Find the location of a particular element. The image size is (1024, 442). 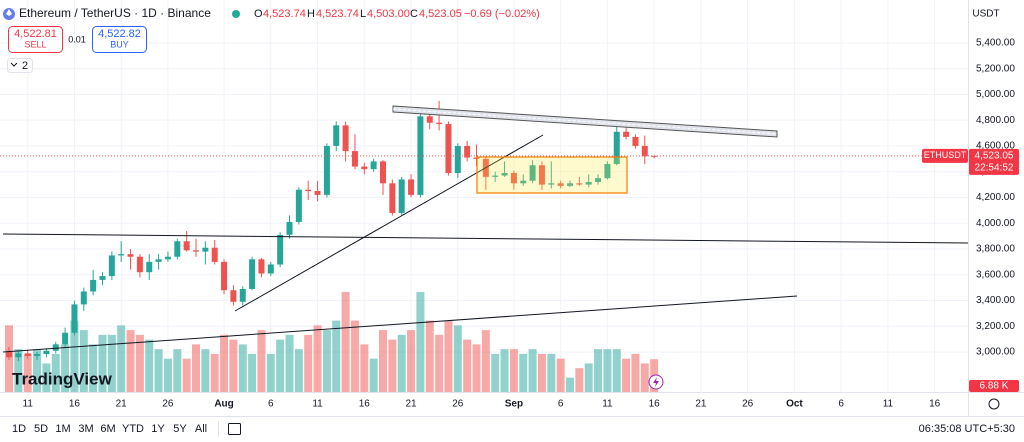

y-tick-label: 3,600.00 is located at coordinates (995, 274).